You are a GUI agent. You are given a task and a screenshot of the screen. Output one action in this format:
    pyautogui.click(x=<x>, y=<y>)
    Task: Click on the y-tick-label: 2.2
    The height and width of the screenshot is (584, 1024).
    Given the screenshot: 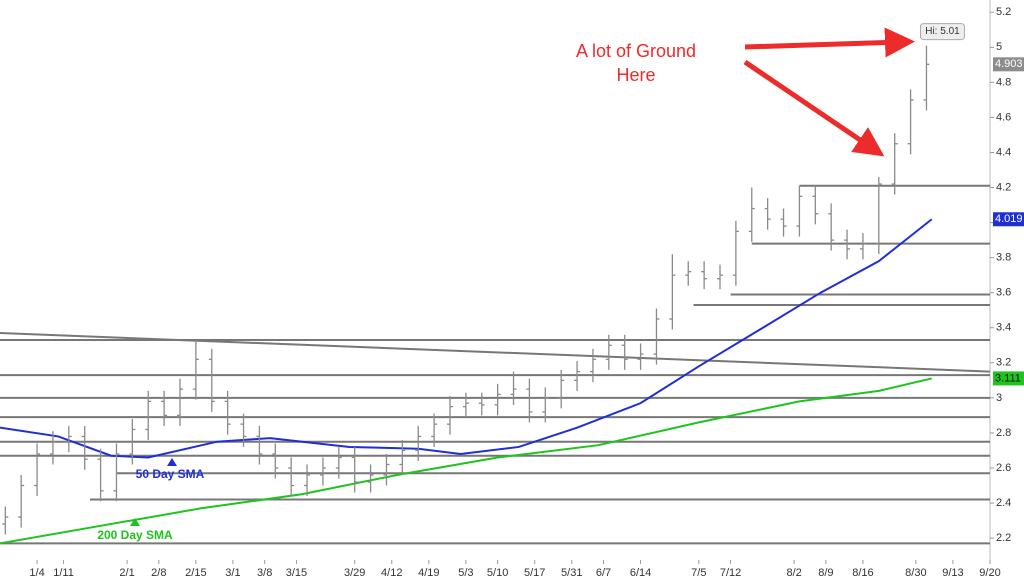 What is the action you would take?
    pyautogui.click(x=1003, y=538)
    